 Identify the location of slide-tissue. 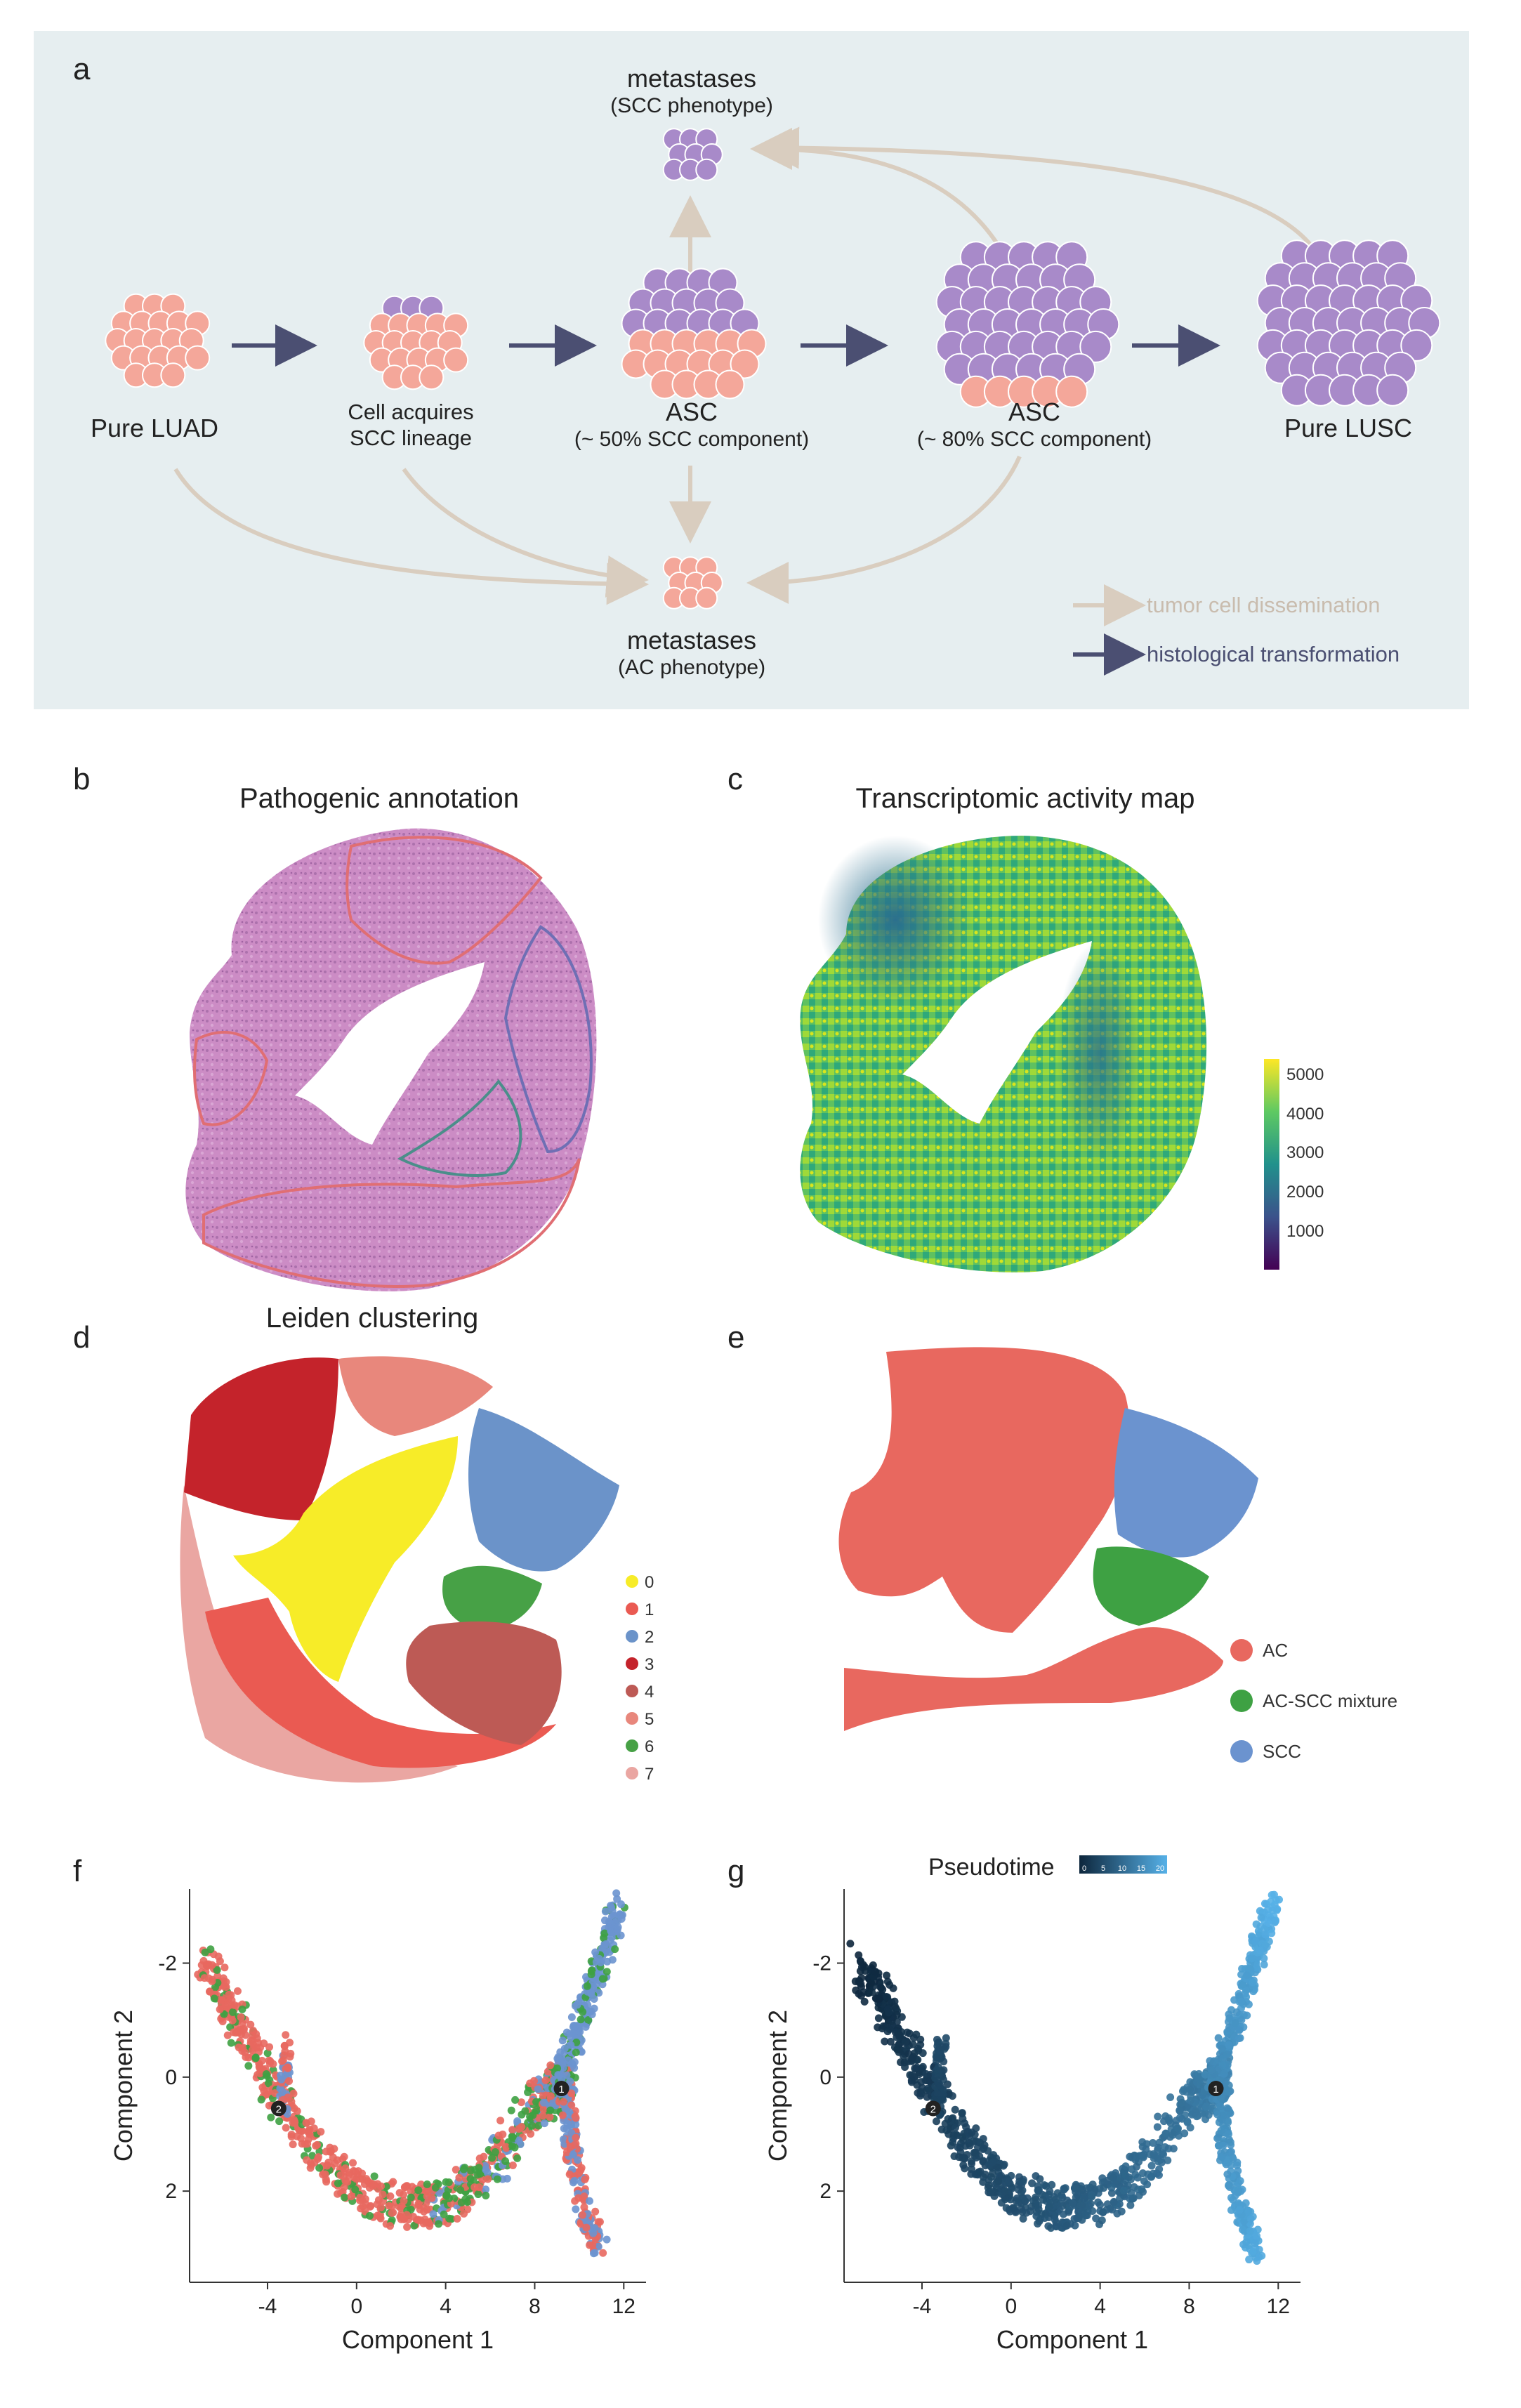
(391, 1059).